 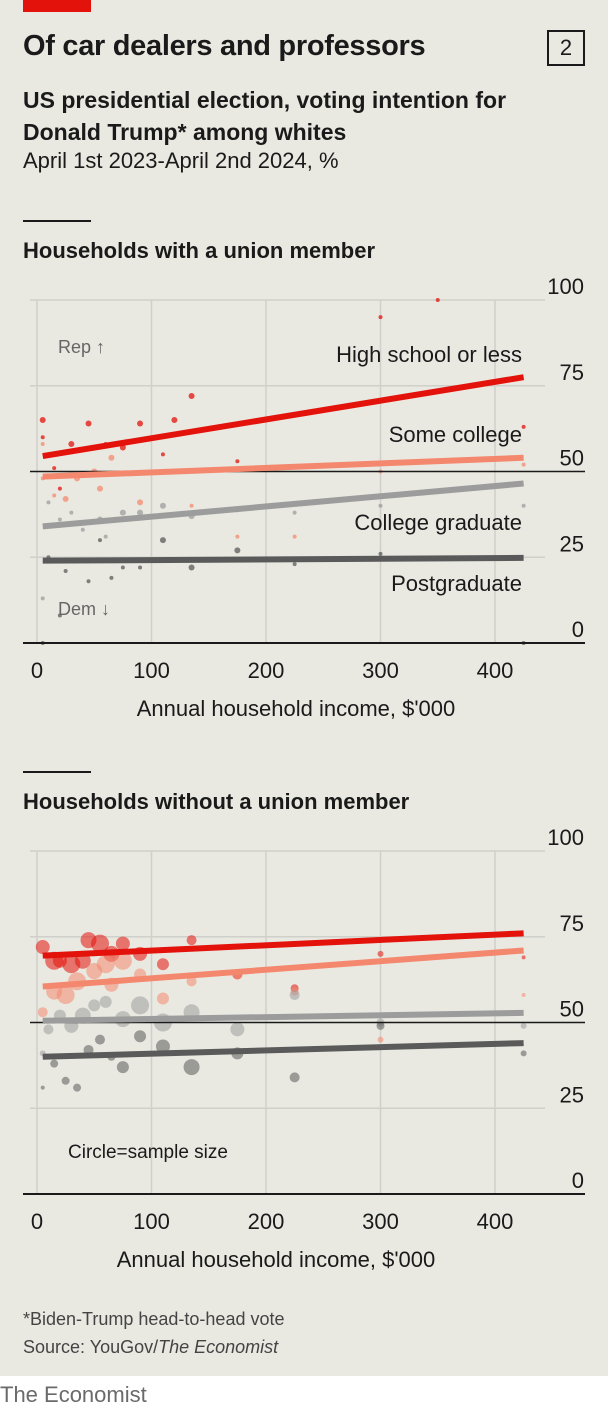 I want to click on footnote: *Biden-Trump head-to-head vote, so click(x=154, y=1319).